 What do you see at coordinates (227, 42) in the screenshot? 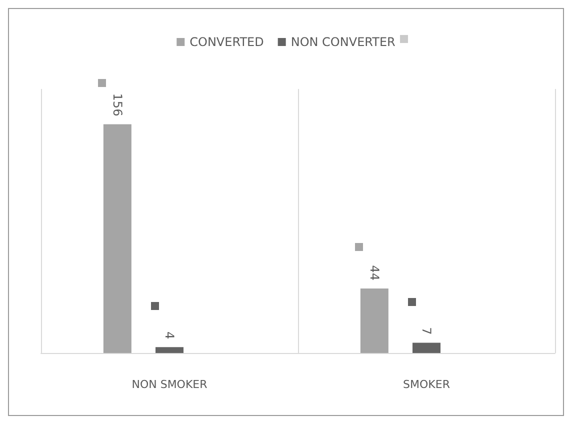
I see `legend-label: CONVERTED` at bounding box center [227, 42].